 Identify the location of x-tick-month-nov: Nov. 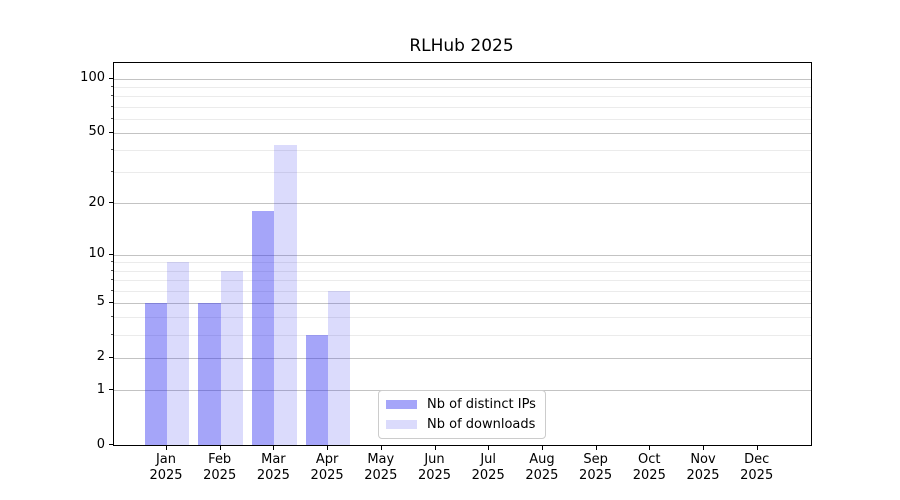
(703, 459).